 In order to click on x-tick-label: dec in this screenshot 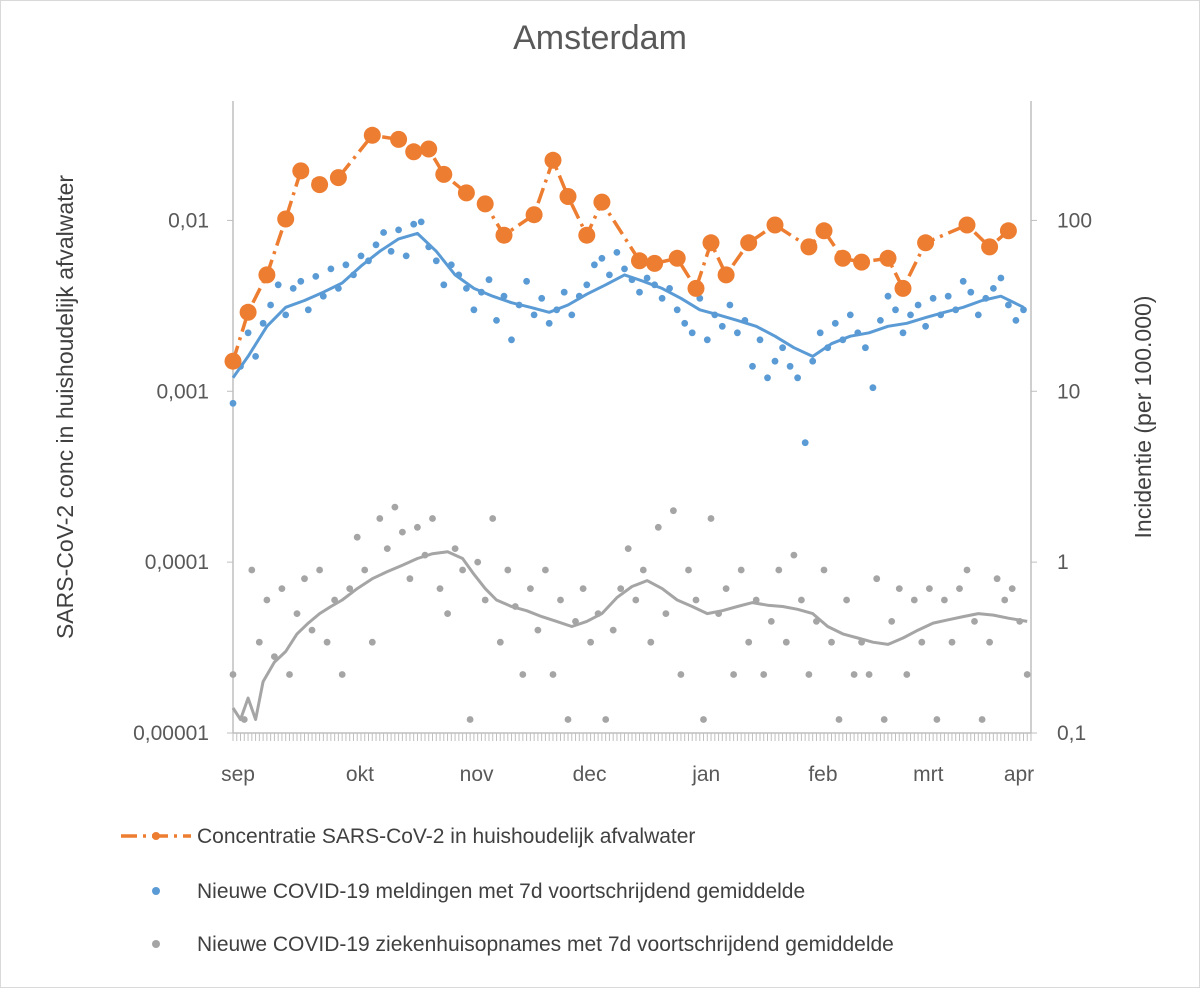, I will do `click(590, 774)`.